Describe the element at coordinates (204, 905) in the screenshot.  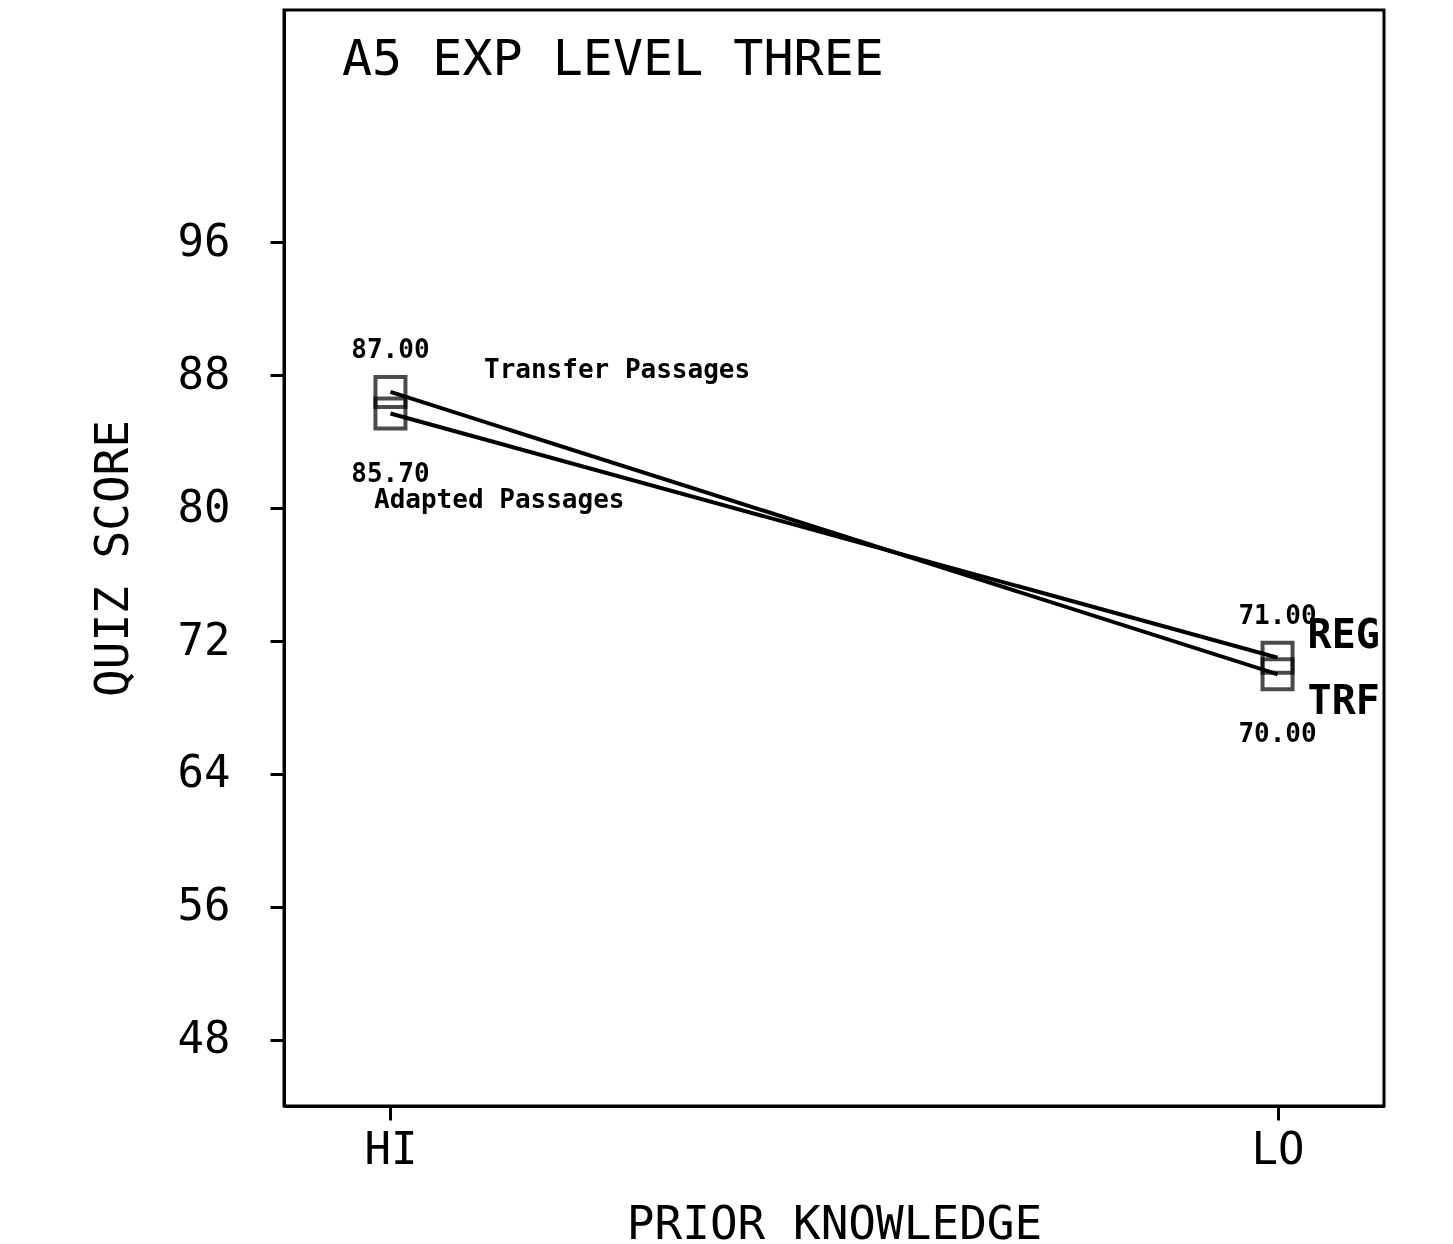
I see `y-tick-label: 56` at that location.